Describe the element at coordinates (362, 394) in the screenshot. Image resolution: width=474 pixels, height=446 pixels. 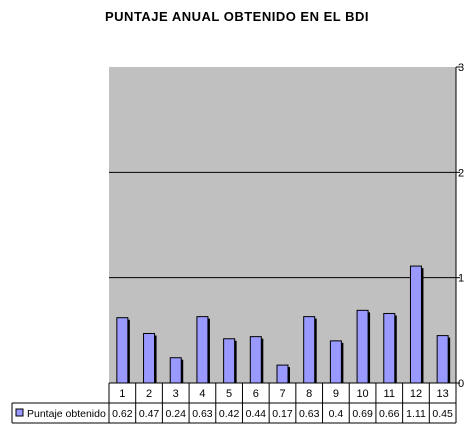
I see `category-label-10: 10` at that location.